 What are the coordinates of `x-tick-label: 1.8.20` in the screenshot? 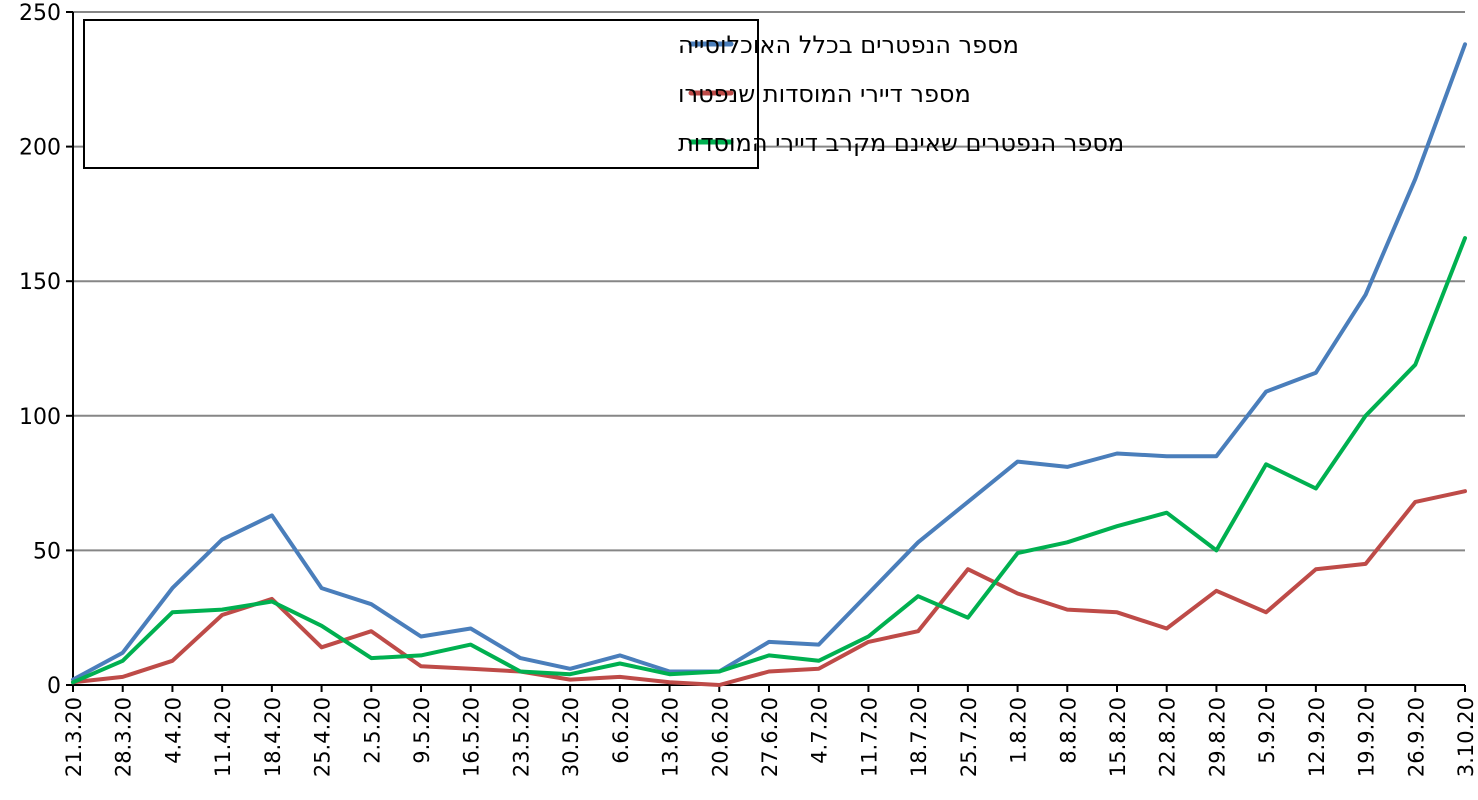 It's located at (1019, 730).